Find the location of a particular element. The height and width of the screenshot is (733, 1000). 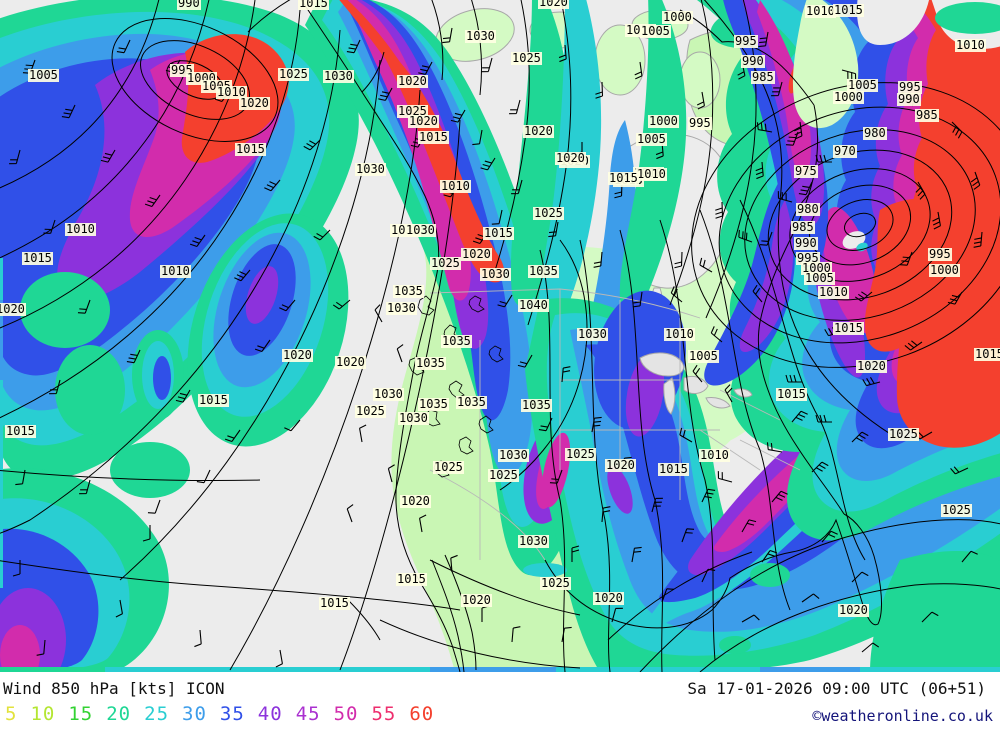

legend-value: 15 is located at coordinates (81, 714).